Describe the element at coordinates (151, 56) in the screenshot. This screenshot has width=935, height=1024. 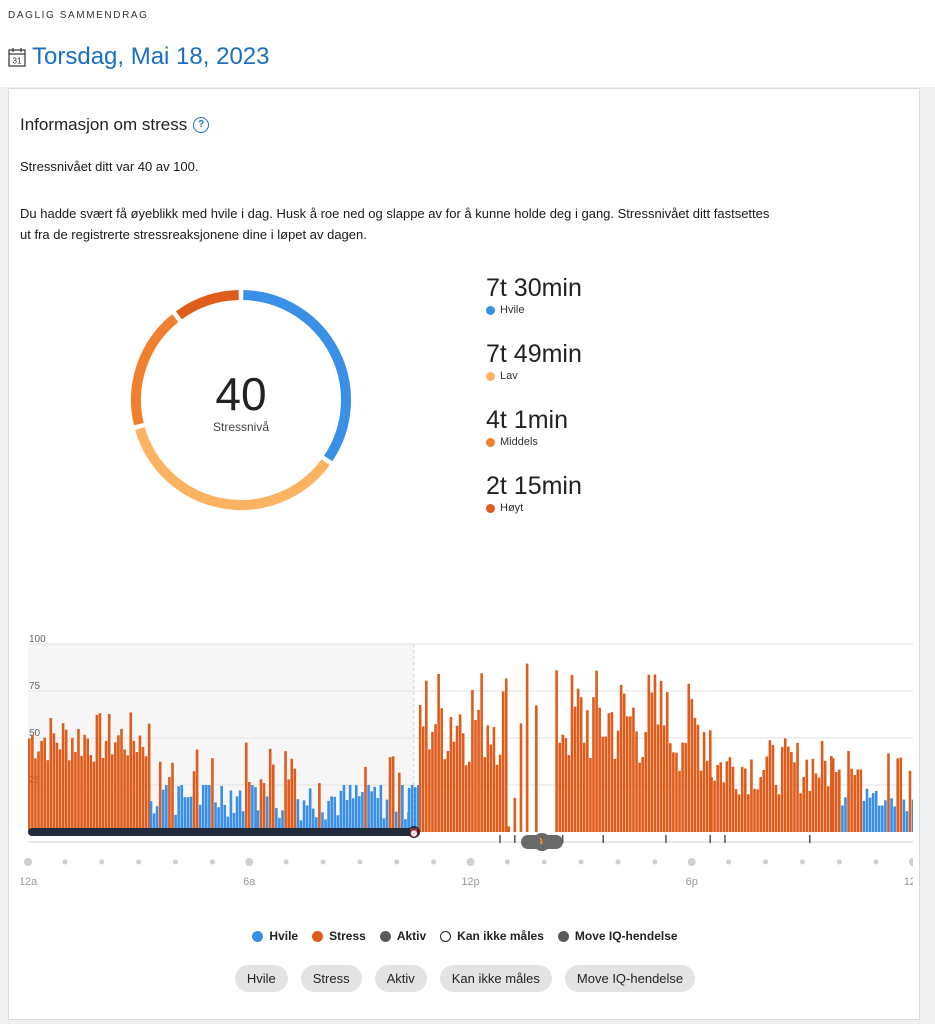
I see `page-date-title: Torsdag, Mai 18, 2023` at that location.